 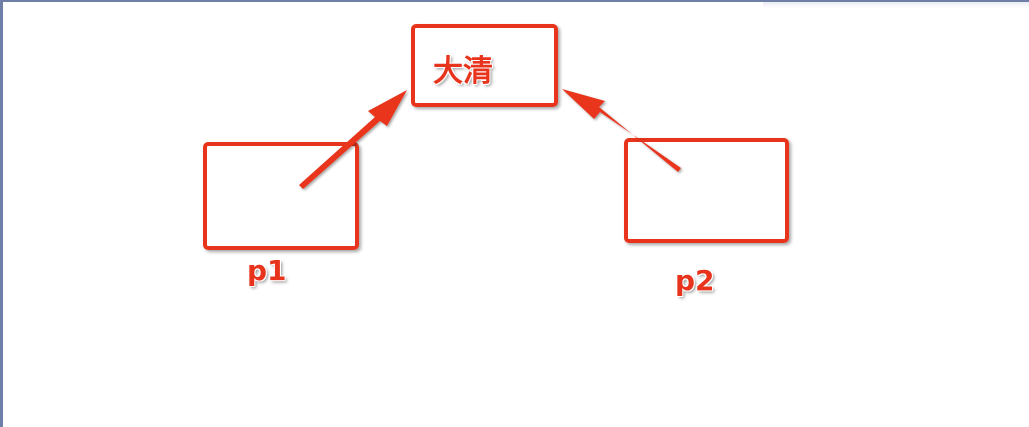 What do you see at coordinates (695, 280) in the screenshot?
I see `right-node-label: p2` at bounding box center [695, 280].